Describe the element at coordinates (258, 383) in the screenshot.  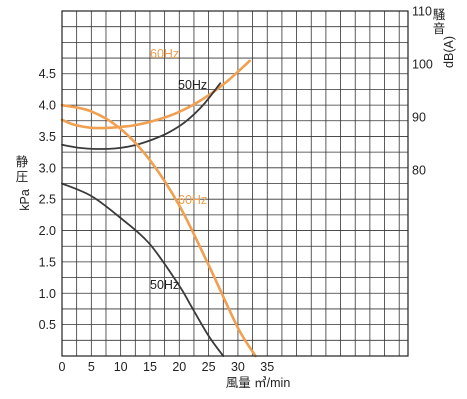
I see `x-axis-title: 風量 ㎥/min` at that location.